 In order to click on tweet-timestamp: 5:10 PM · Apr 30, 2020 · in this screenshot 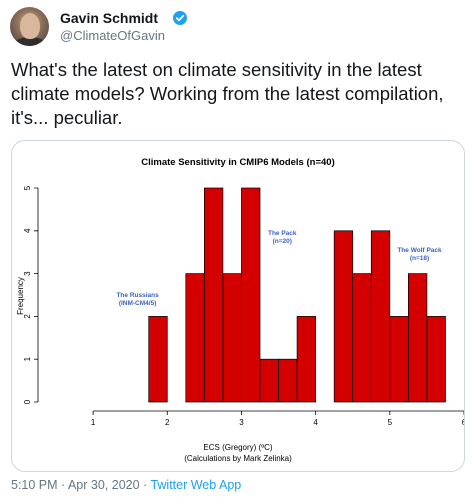, I will do `click(81, 485)`.